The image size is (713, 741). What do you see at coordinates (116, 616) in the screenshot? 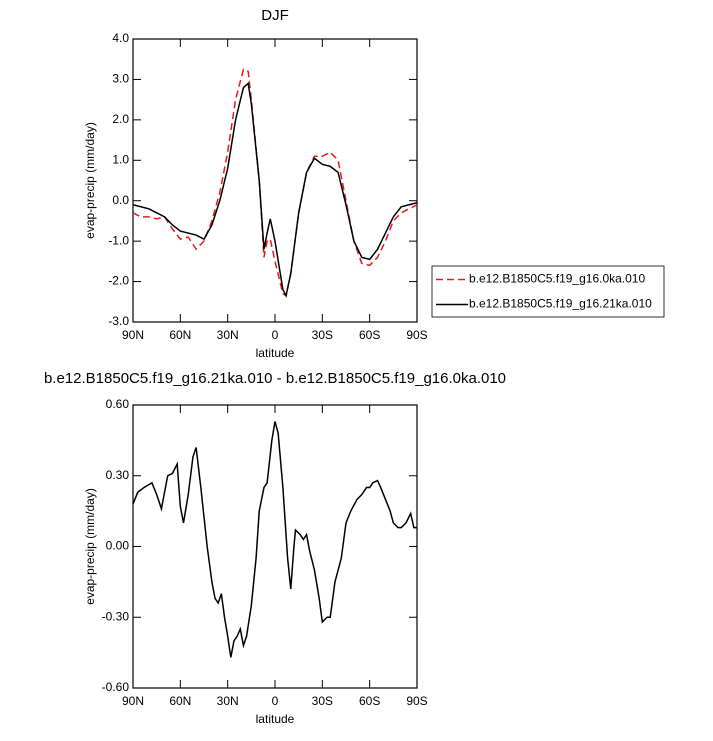
I see `y-tick-label: -0.30` at bounding box center [116, 616].